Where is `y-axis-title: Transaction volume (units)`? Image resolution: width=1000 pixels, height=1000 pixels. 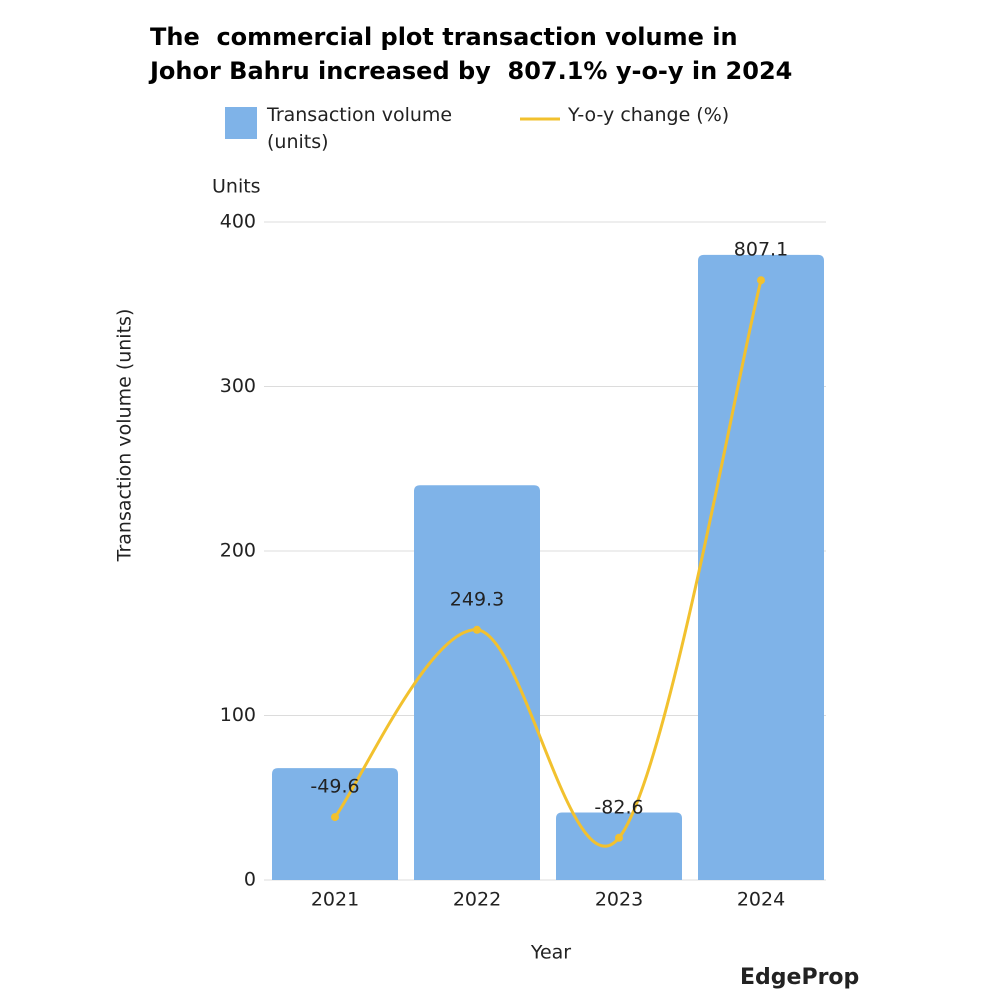 y-axis-title: Transaction volume (units) is located at coordinates (125, 436).